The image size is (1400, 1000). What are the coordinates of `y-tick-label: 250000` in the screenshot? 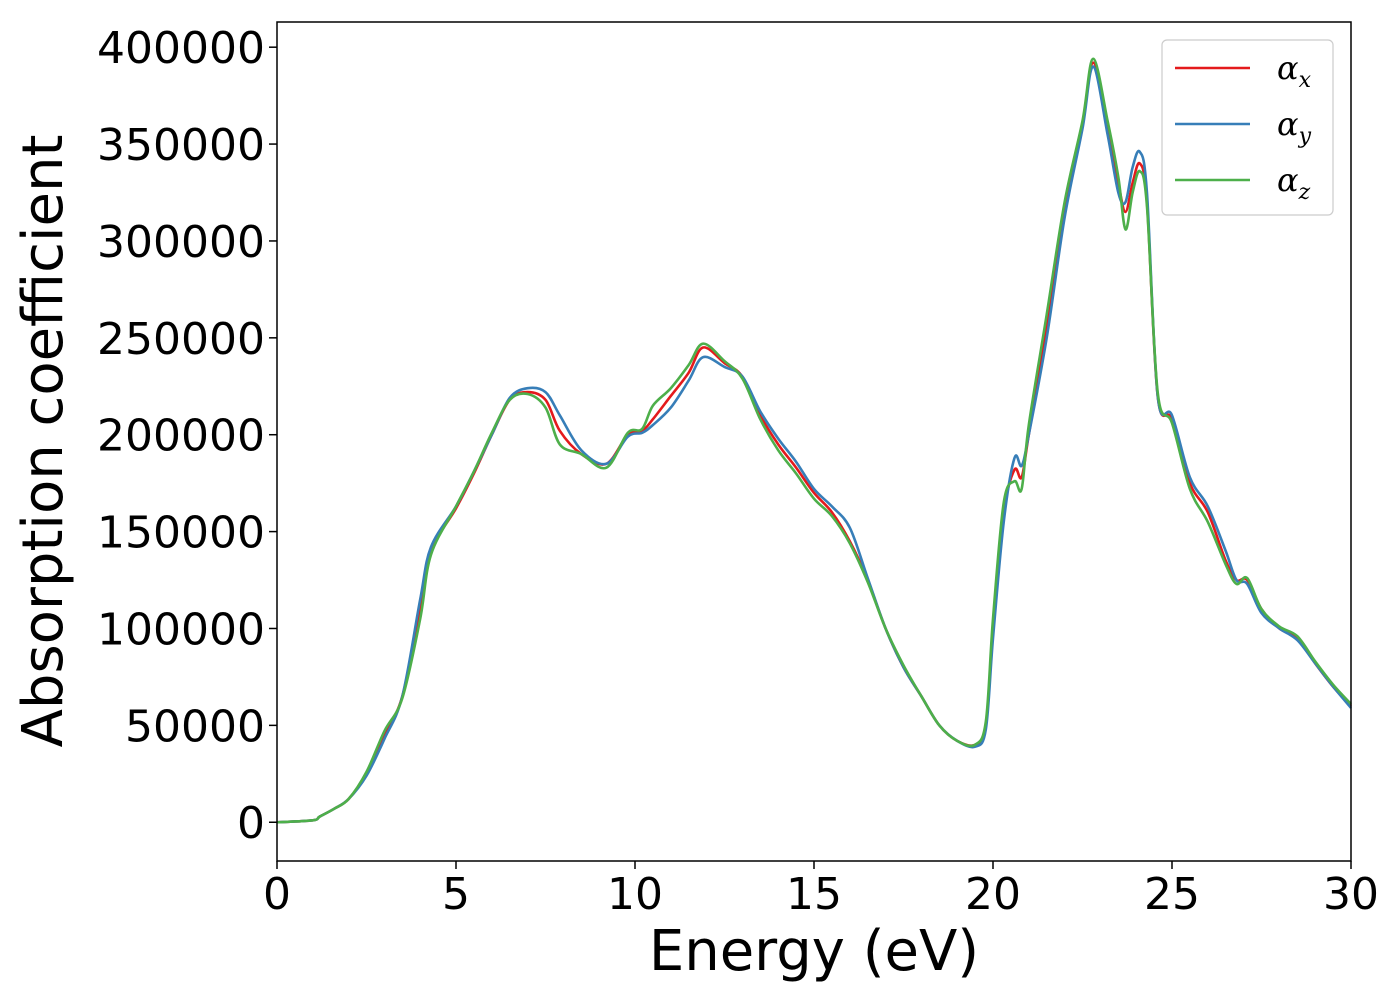 It's located at (181, 339).